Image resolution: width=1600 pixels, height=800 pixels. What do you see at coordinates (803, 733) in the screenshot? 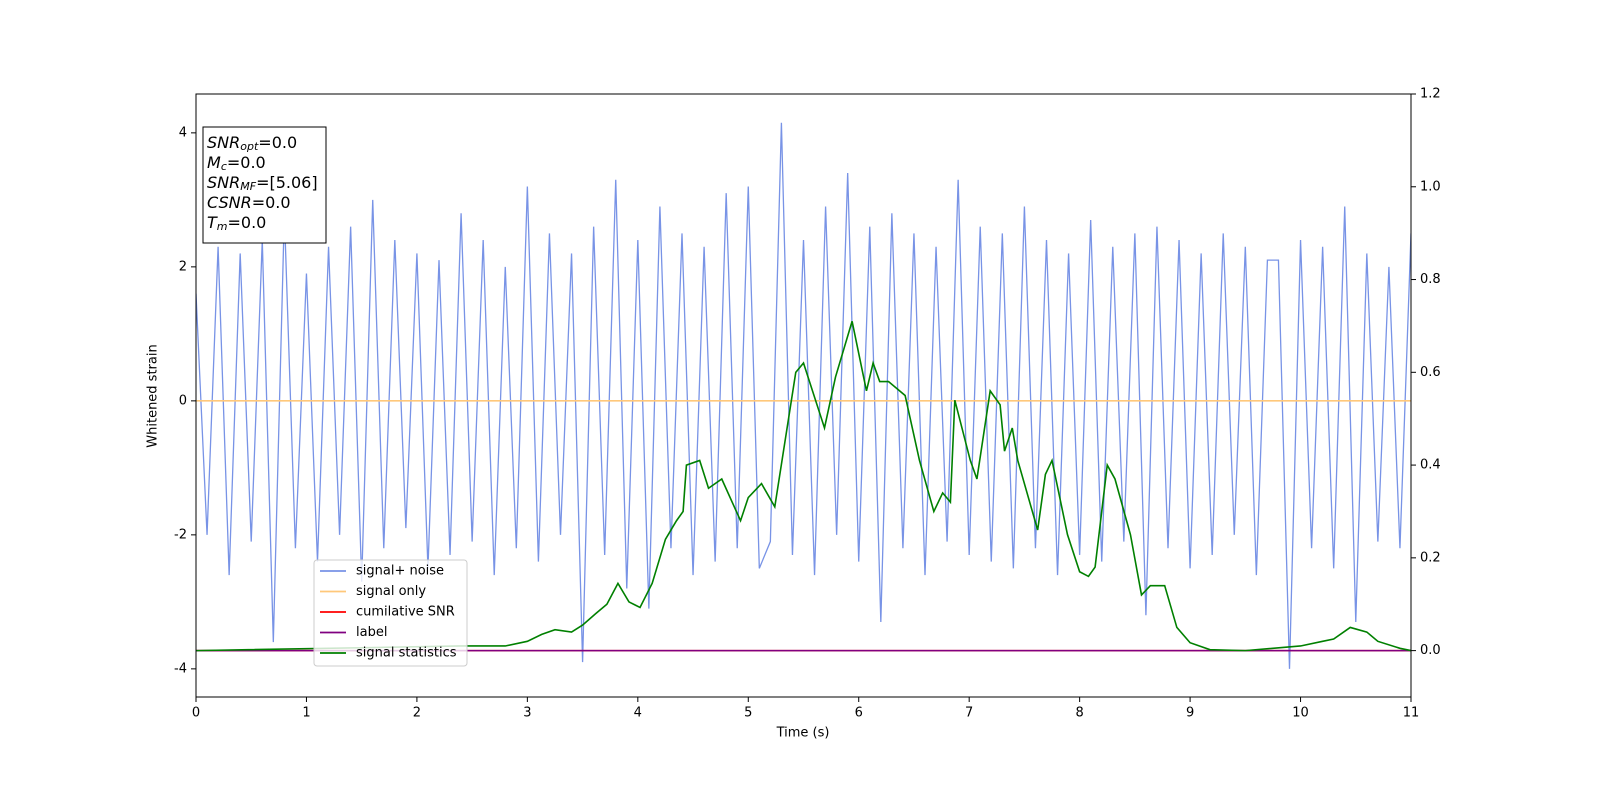
I see `x-axis-label: Time (s)` at bounding box center [803, 733].